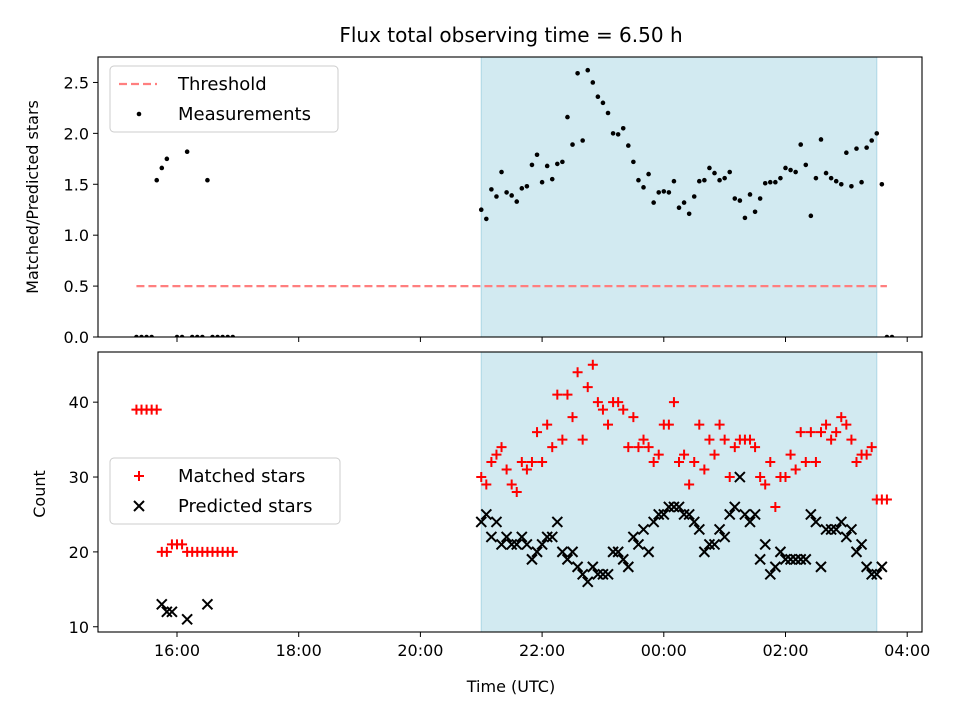  I want to click on legend-predicted-swatch, so click(139, 506).